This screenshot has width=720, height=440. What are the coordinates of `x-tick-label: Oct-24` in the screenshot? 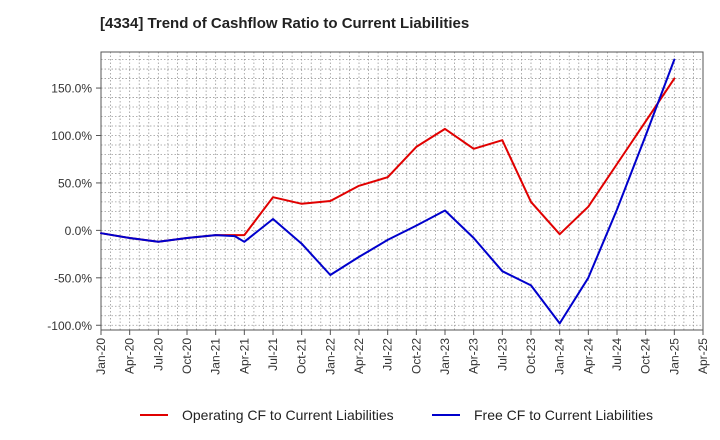 It's located at (646, 356).